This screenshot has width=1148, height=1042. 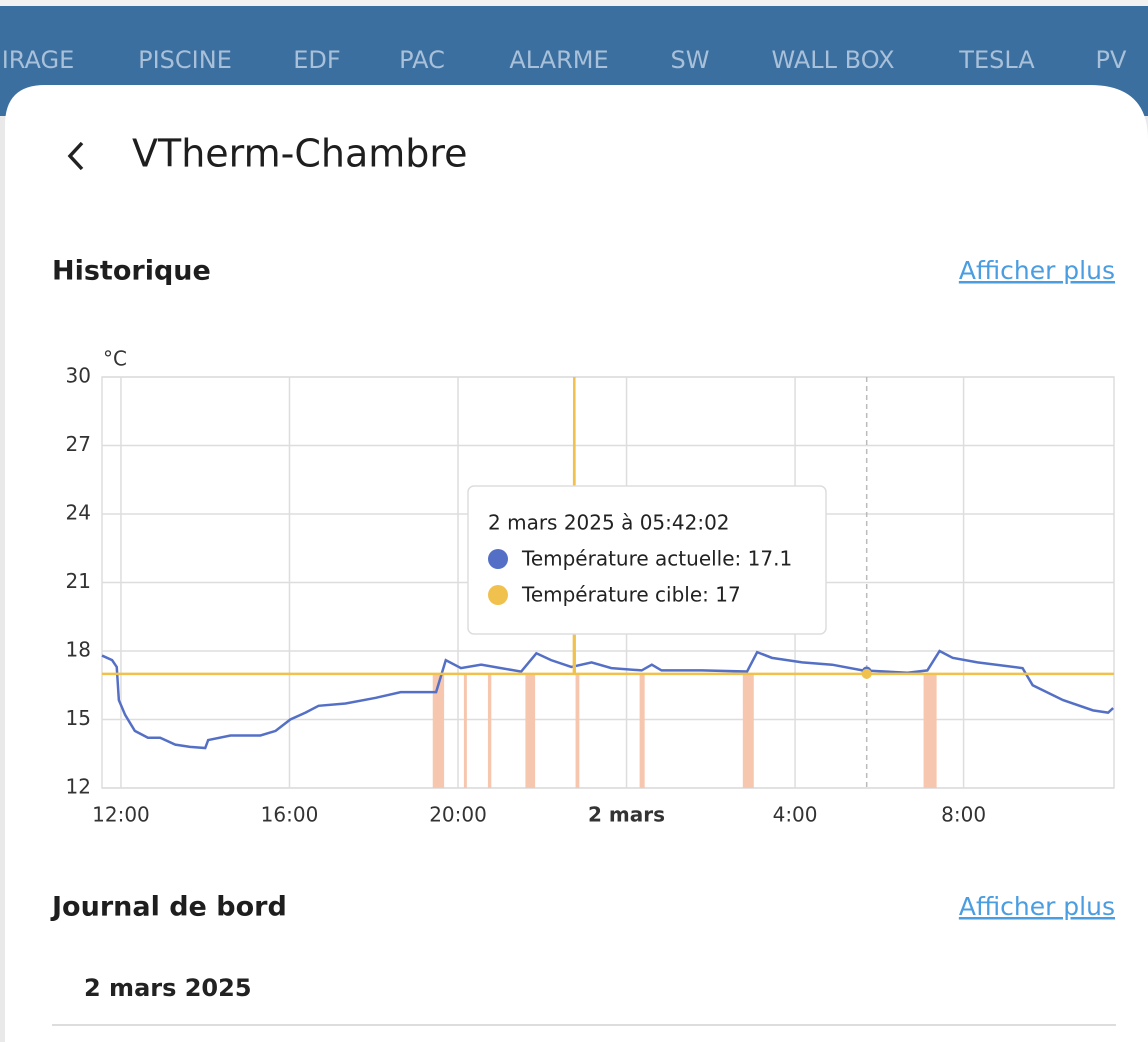 I want to click on tooltip-line: Température actuelle: 17.1, so click(x=656, y=559).